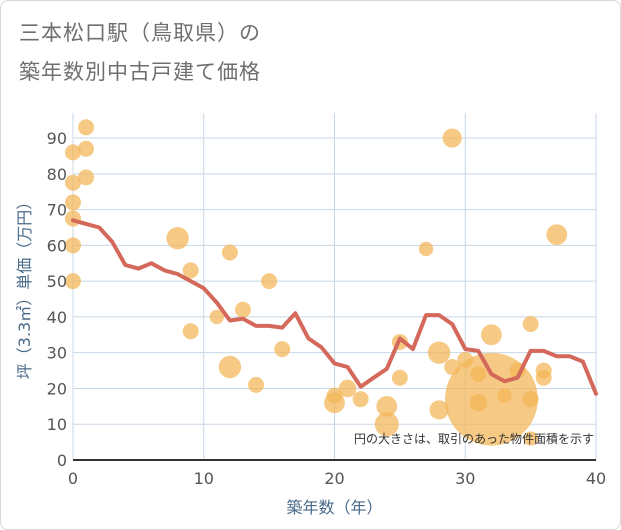  What do you see at coordinates (596, 478) in the screenshot?
I see `x-tick-label: 40` at bounding box center [596, 478].